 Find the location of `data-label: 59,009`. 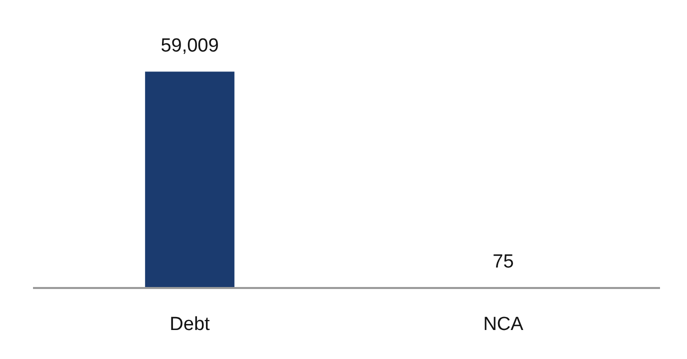

data-label: 59,009 is located at coordinates (189, 46).